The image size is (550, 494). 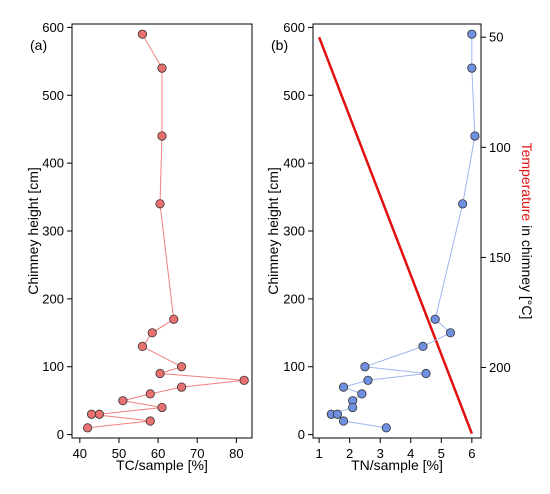 I want to click on panel-b-right-axis-title: Temperature in chimney [°C], so click(x=527, y=231).